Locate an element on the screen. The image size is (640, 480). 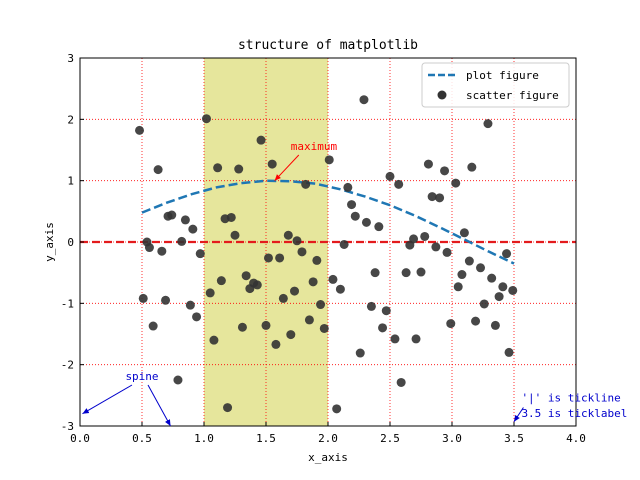
x-tick-label: 3.0 is located at coordinates (452, 438).